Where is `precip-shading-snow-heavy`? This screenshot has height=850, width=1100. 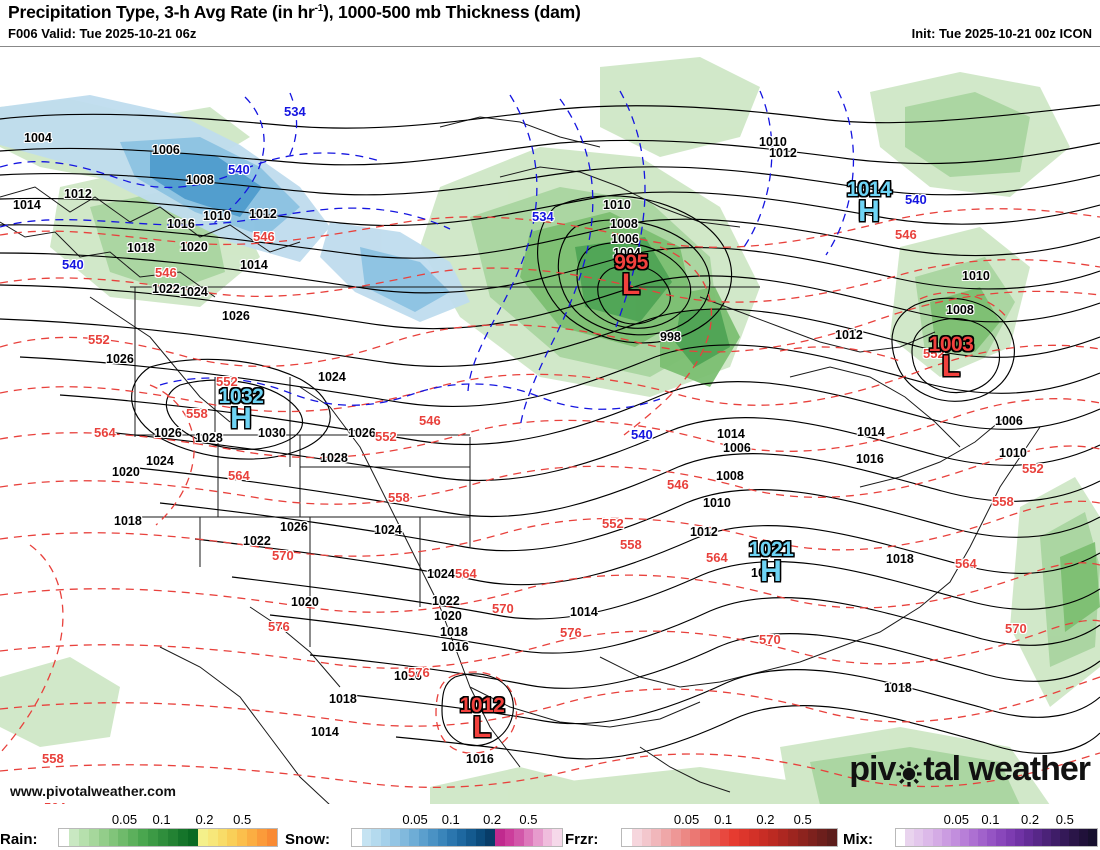 precip-shading-snow-heavy is located at coordinates (206, 184).